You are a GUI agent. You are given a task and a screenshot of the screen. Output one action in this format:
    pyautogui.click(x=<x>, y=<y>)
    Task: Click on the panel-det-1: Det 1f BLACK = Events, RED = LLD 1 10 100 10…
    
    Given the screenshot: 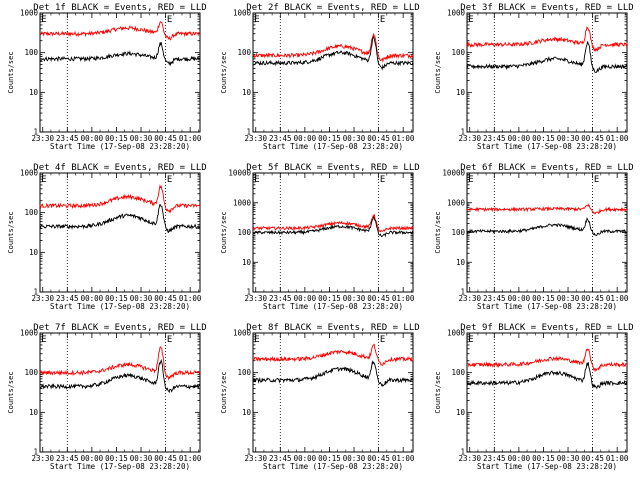 What is the action you would take?
    pyautogui.click(x=107, y=77)
    